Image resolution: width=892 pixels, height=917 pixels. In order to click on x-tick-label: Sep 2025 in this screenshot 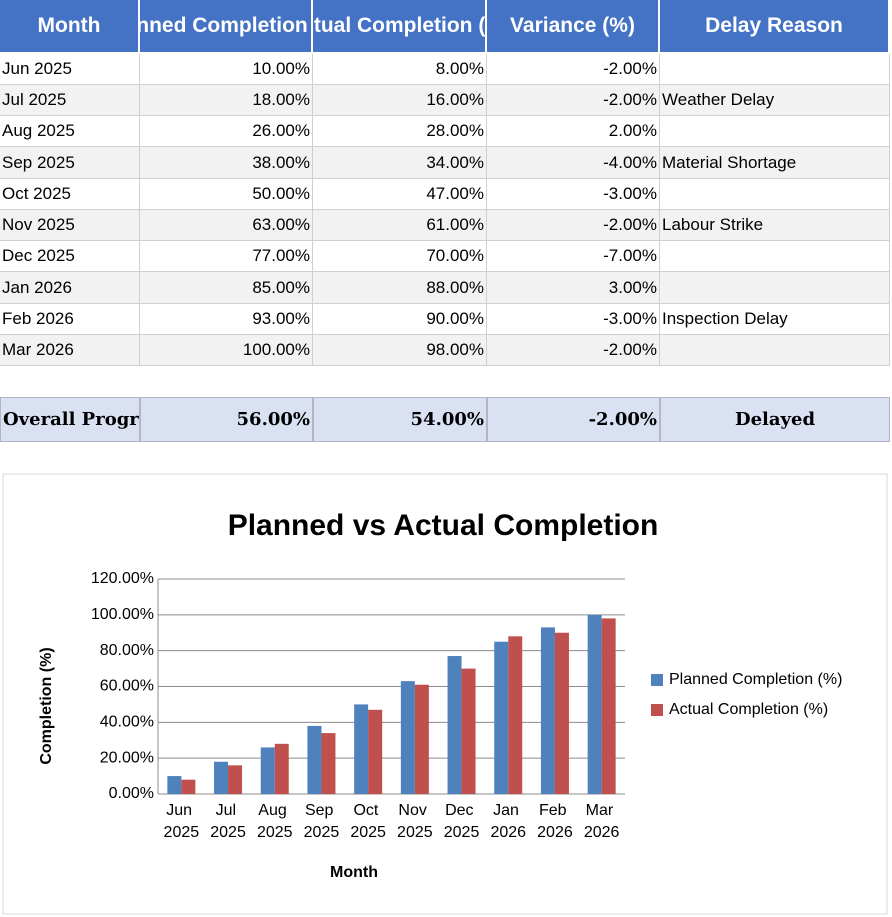, I will do `click(322, 821)`.